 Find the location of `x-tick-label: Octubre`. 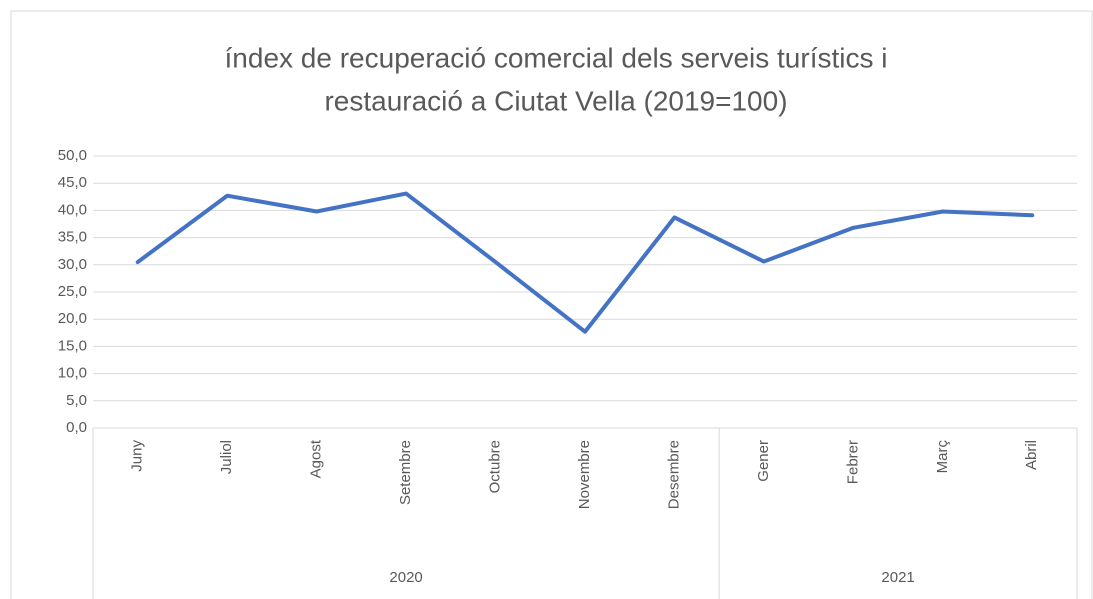

x-tick-label: Octubre is located at coordinates (495, 466).